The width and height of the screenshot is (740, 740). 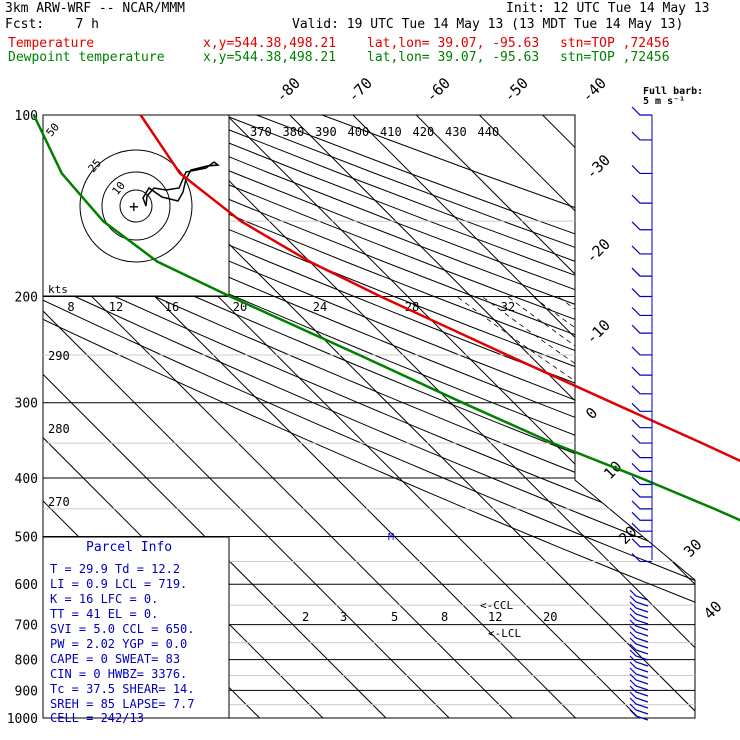 What do you see at coordinates (52, 24) in the screenshot?
I see `fcst-label: Fcst: 7 h` at bounding box center [52, 24].